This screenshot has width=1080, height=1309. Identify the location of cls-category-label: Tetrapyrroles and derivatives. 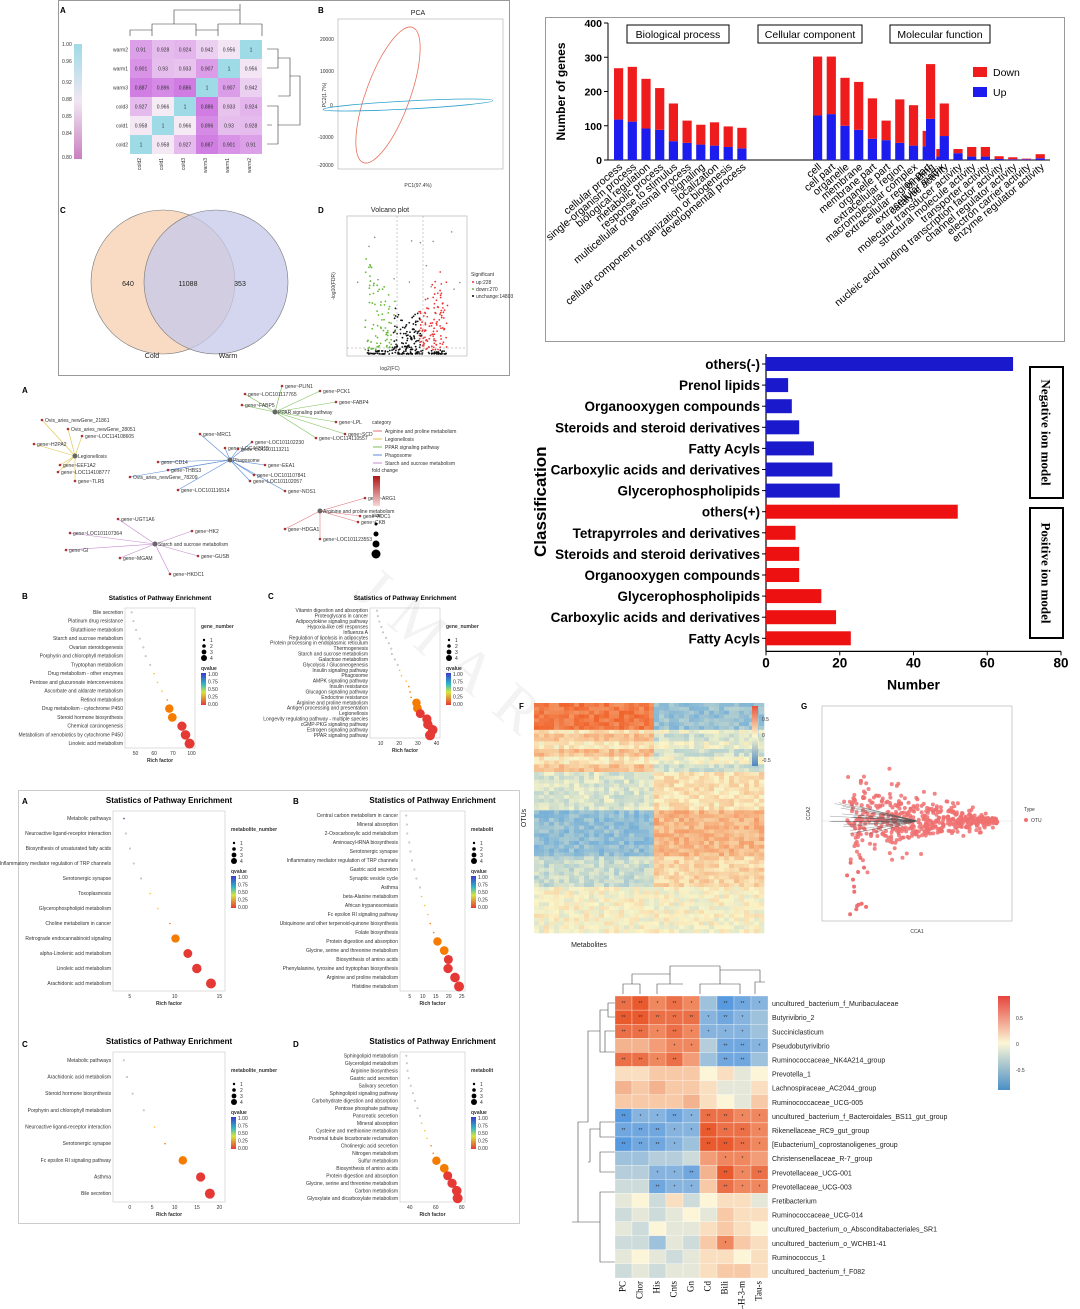
(666, 533).